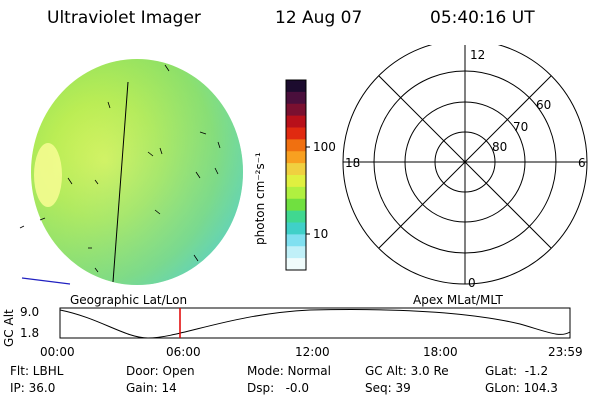  Describe the element at coordinates (312, 352) in the screenshot. I see `time-tick-1200: 12:00` at that location.